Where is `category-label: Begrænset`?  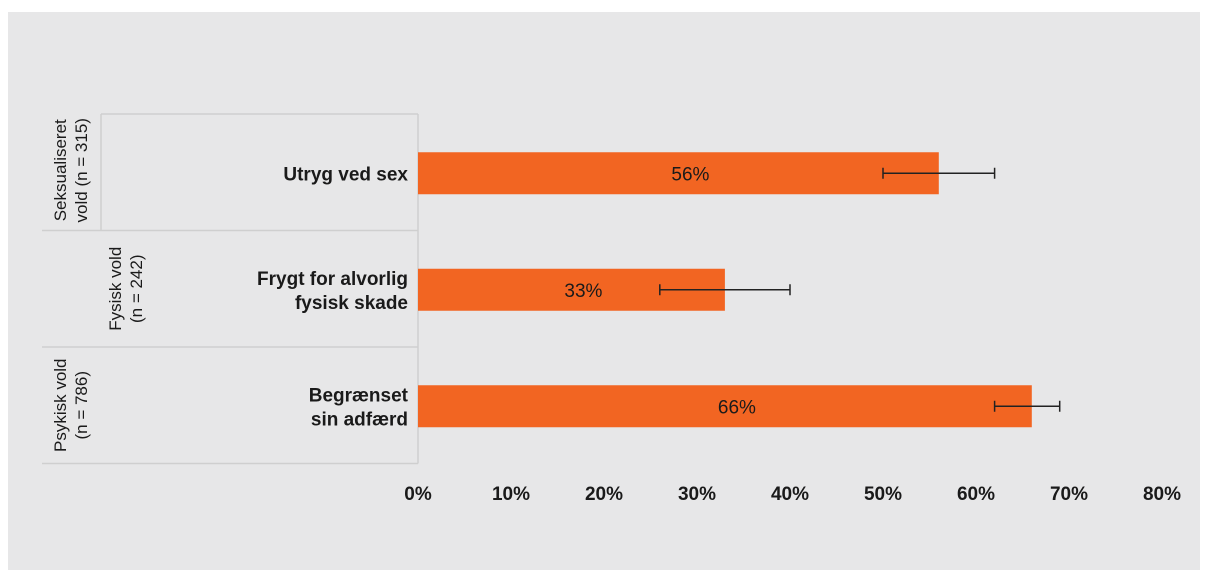
category-label: Begrænset is located at coordinates (359, 395).